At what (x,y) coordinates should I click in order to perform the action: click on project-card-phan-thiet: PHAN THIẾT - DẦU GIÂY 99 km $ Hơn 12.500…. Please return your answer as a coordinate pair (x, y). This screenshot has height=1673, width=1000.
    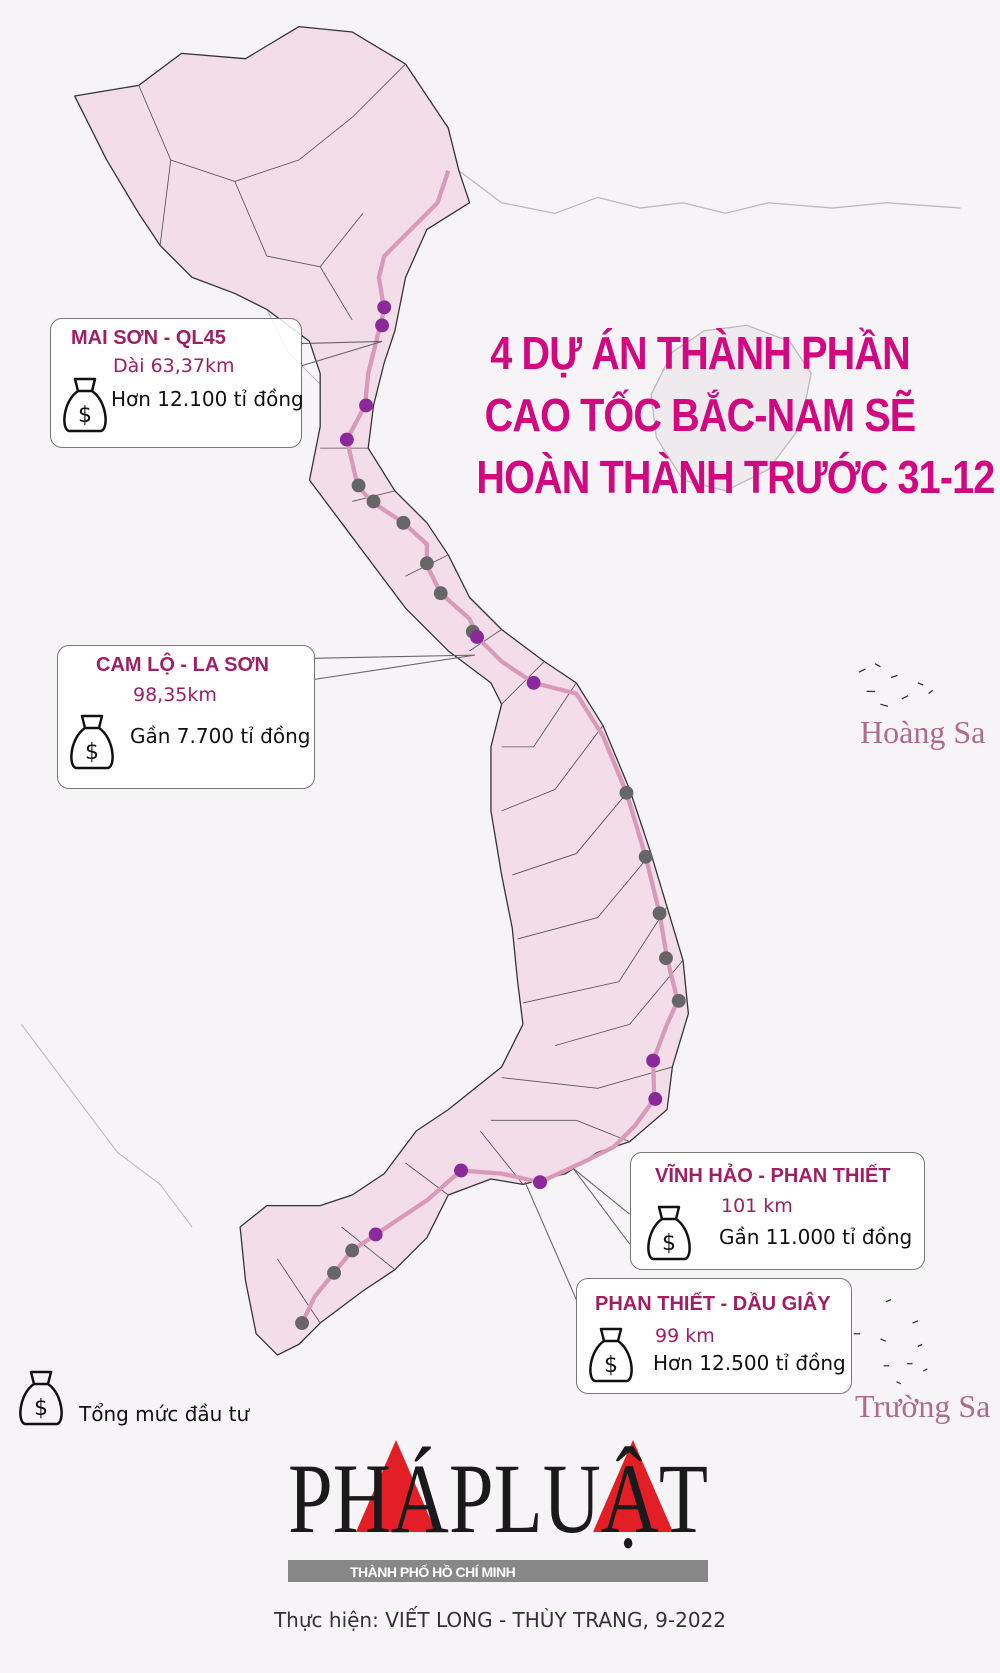
    Looking at the image, I should click on (714, 1336).